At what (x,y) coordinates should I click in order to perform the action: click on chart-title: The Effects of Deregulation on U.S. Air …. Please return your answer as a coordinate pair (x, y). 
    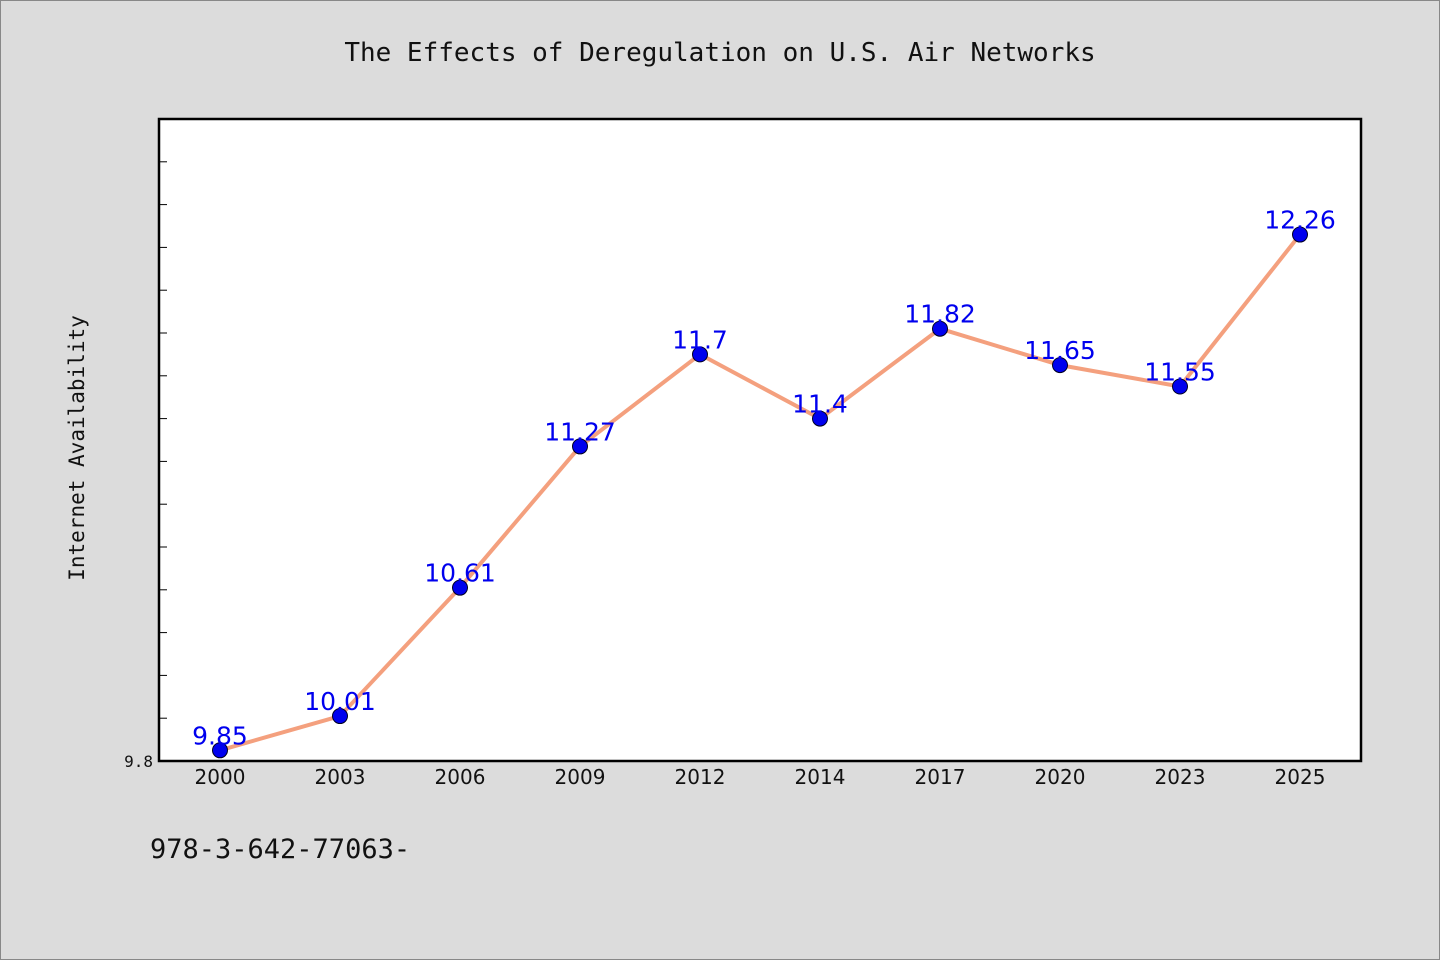
    Looking at the image, I should click on (719, 53).